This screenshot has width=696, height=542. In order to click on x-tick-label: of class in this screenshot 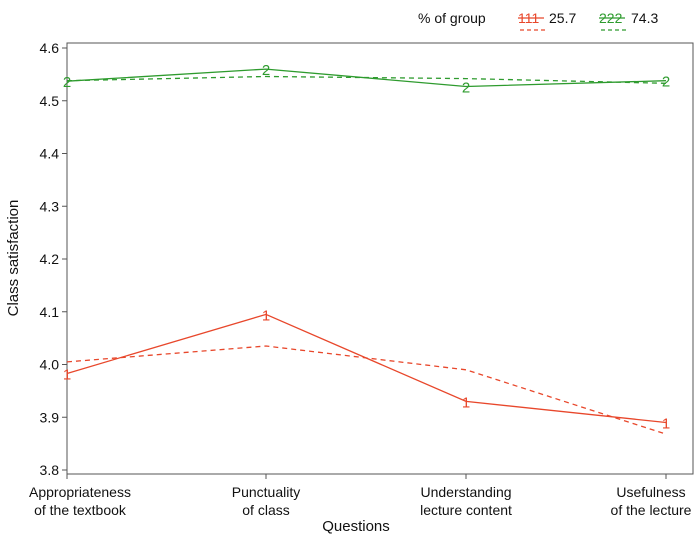, I will do `click(265, 510)`.